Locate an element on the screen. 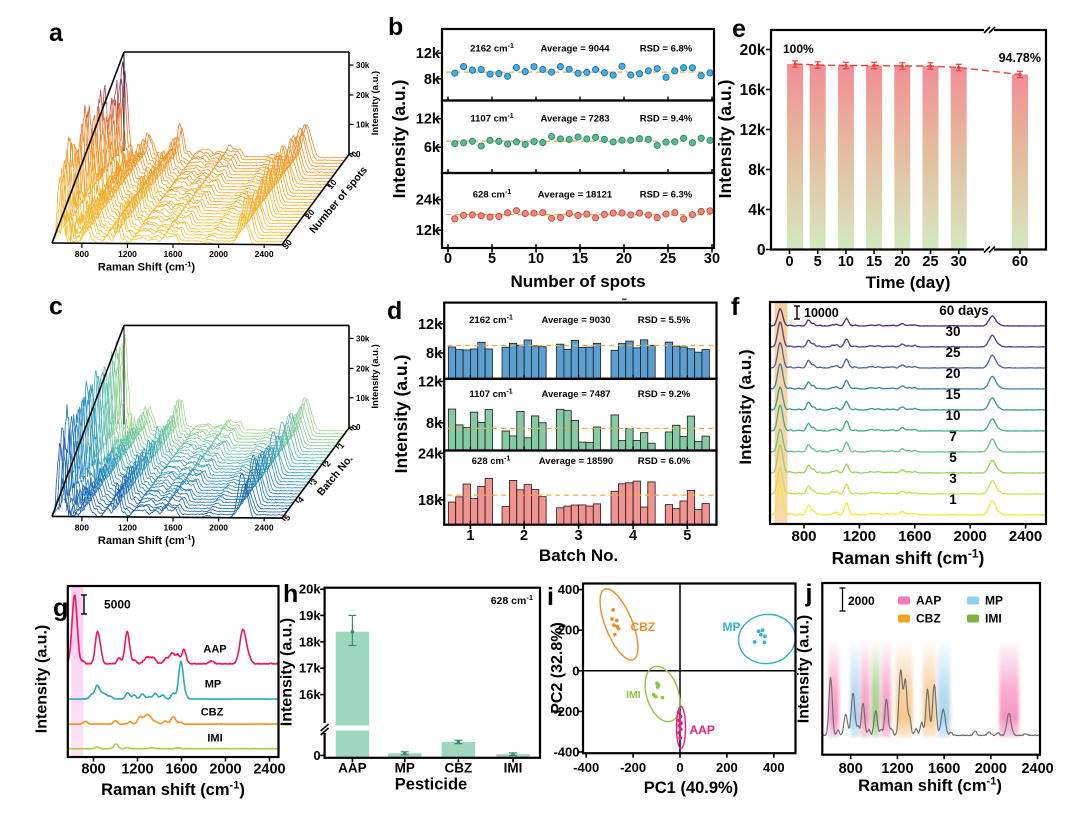 Image resolution: width=1074 pixels, height=814 pixels. svg-text: PC2 (32.8%) is located at coordinates (557, 668).